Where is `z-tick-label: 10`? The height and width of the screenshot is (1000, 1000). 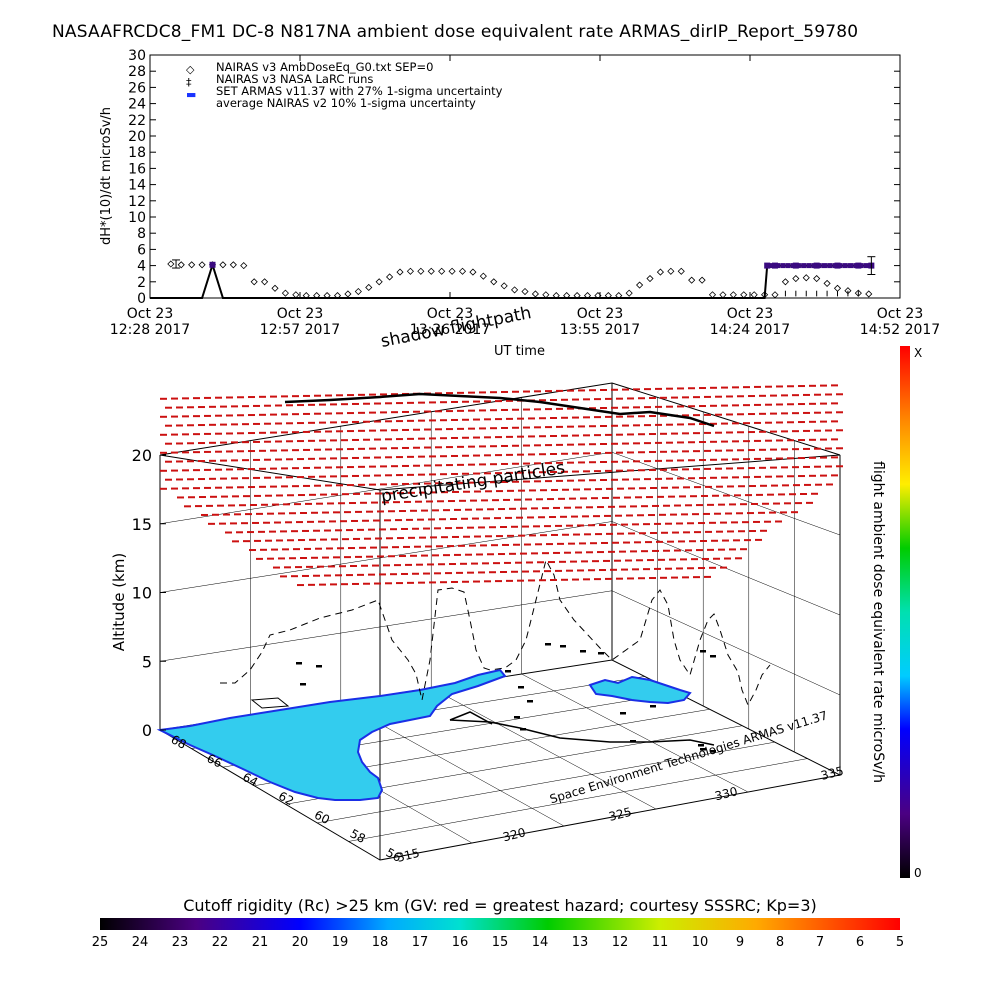
z-tick-label: 10 is located at coordinates (142, 593).